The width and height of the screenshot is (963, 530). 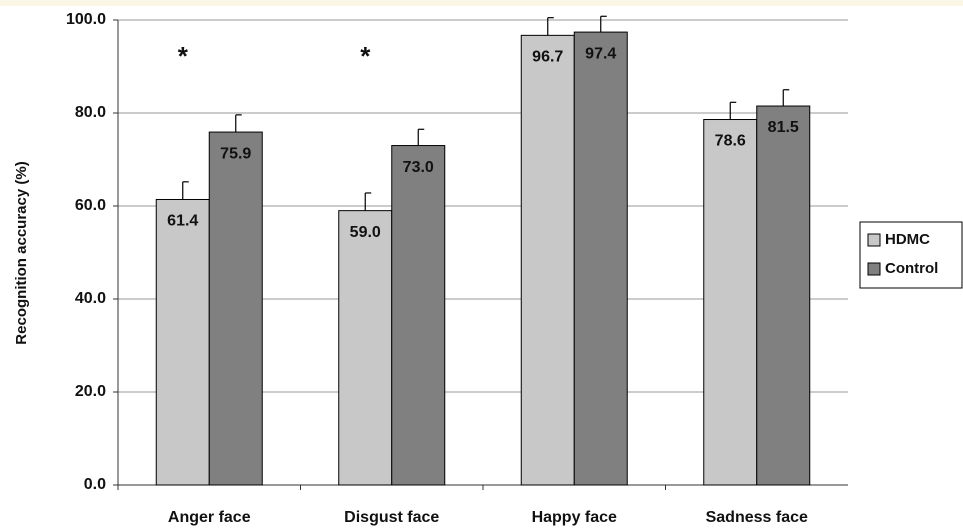 I want to click on y-tick-label: 80.0, so click(x=90, y=112).